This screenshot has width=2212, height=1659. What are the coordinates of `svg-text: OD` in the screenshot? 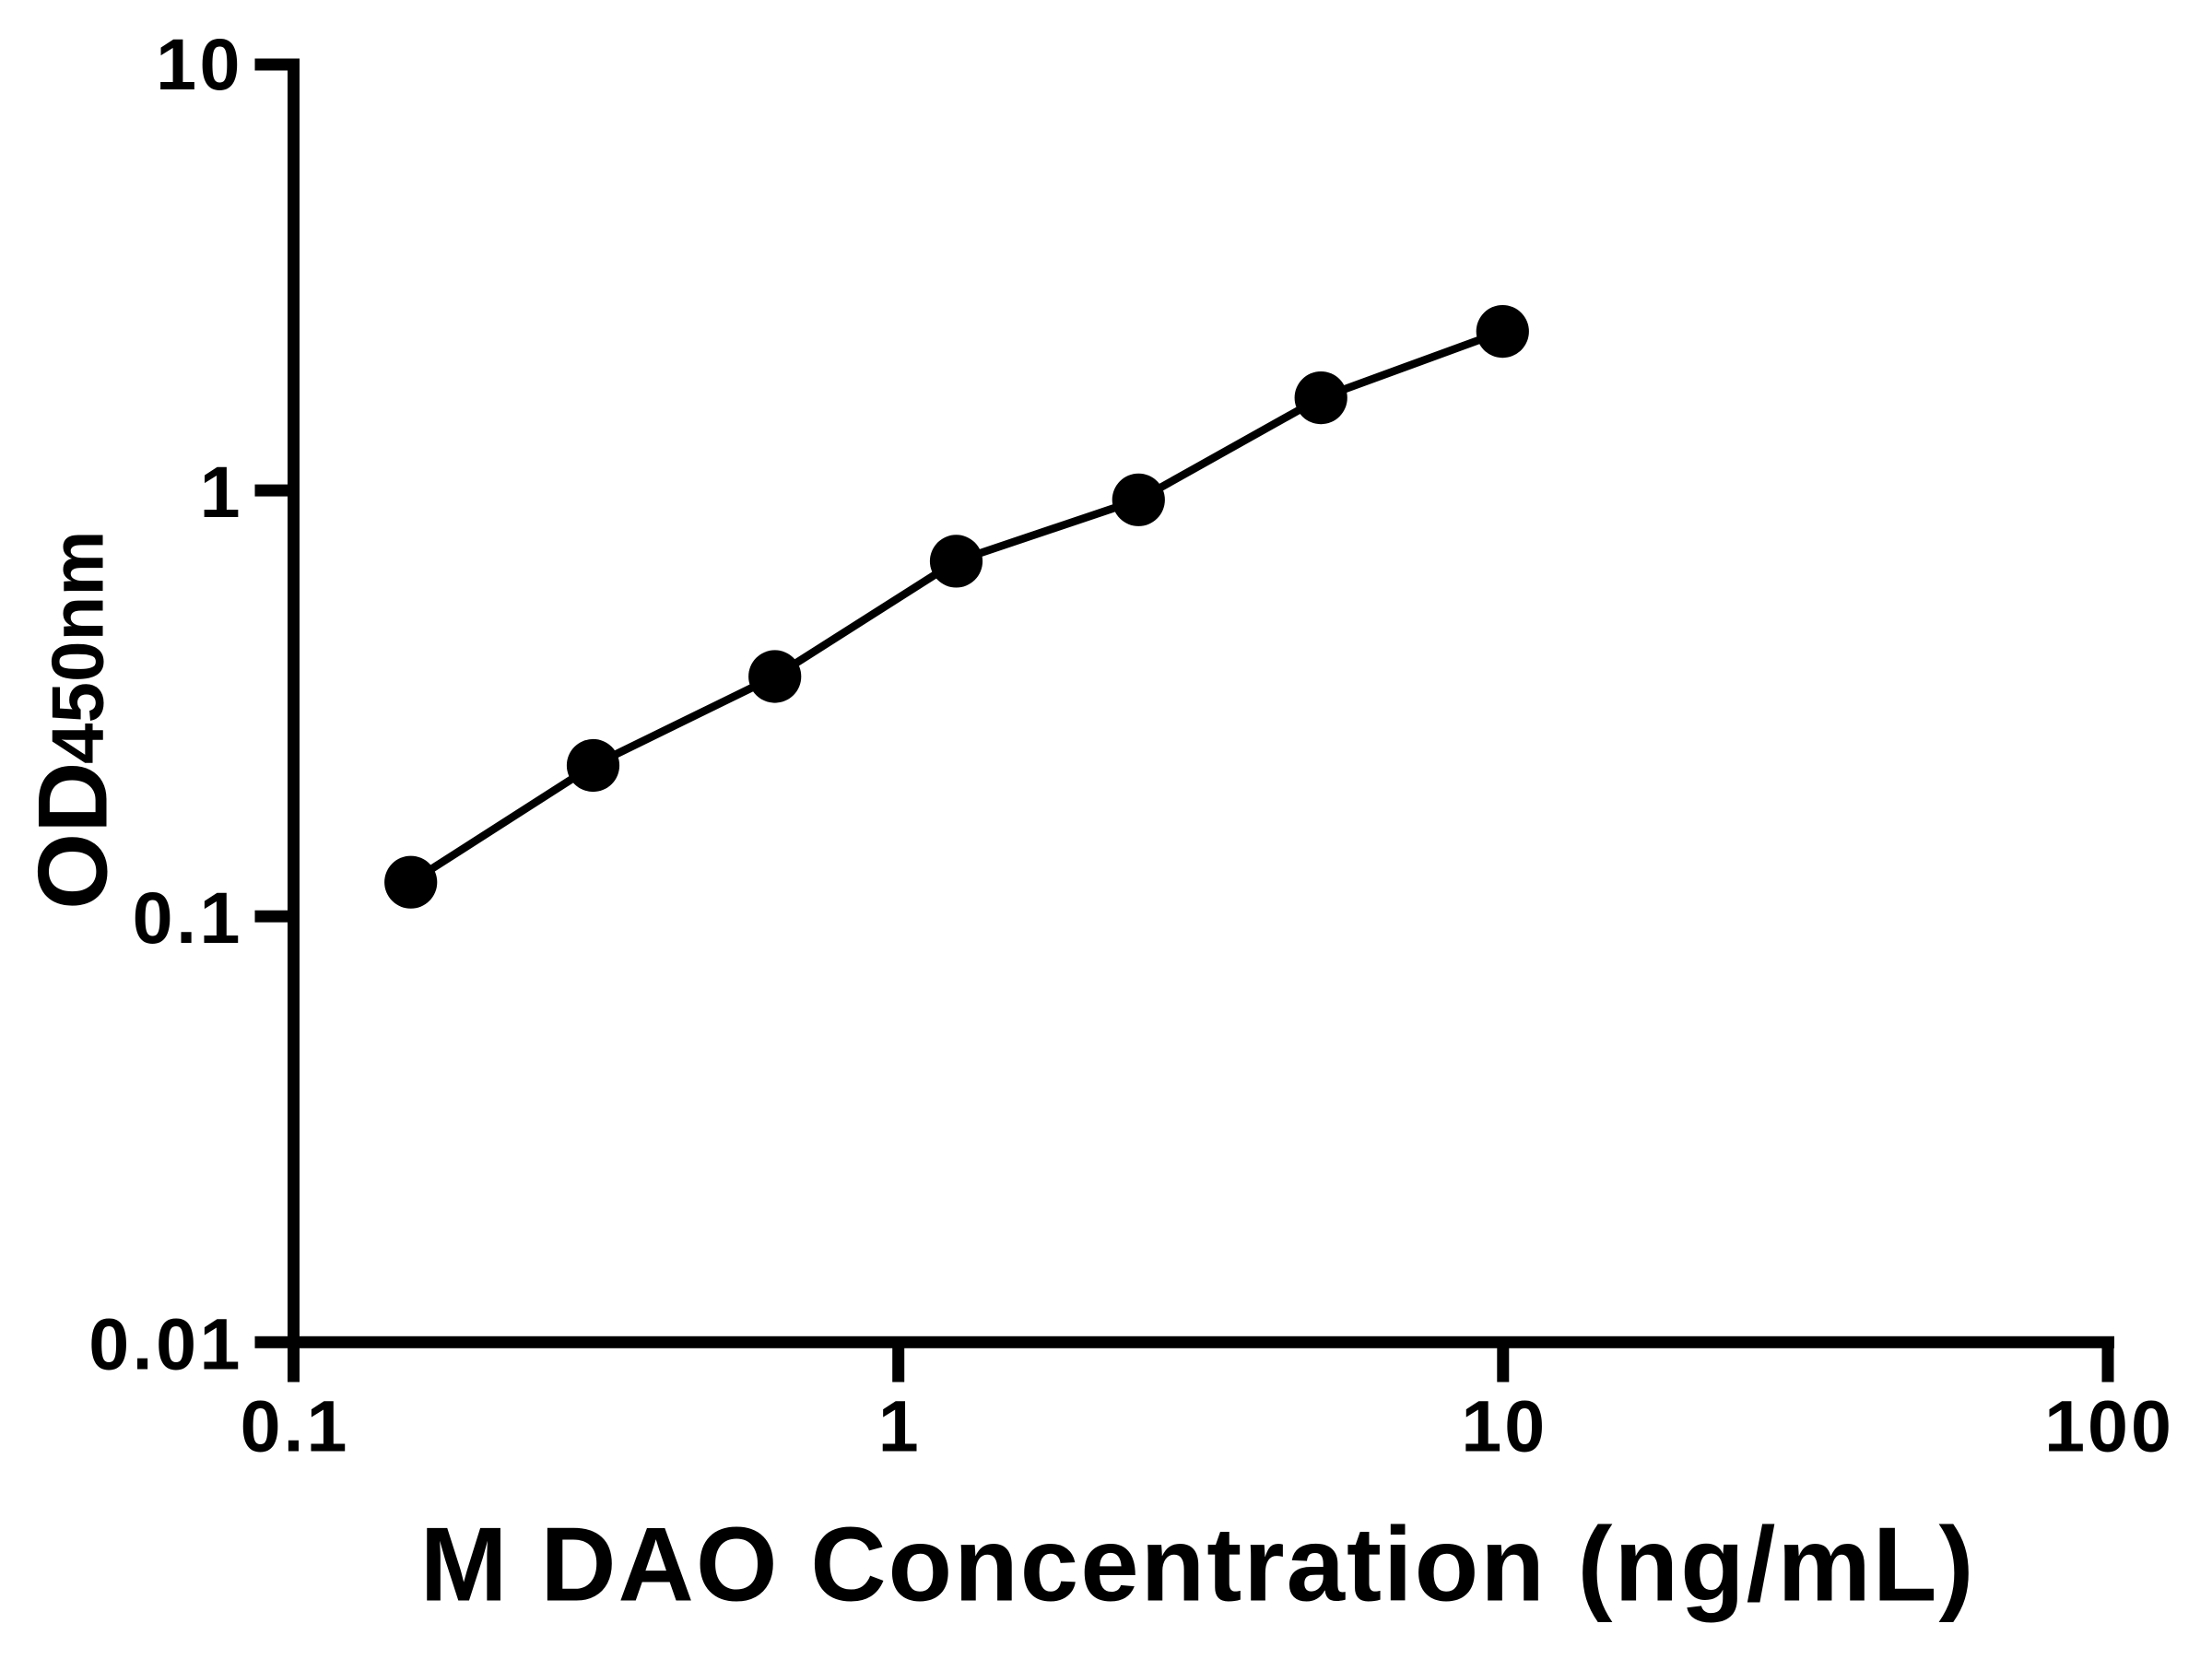 It's located at (73, 836).